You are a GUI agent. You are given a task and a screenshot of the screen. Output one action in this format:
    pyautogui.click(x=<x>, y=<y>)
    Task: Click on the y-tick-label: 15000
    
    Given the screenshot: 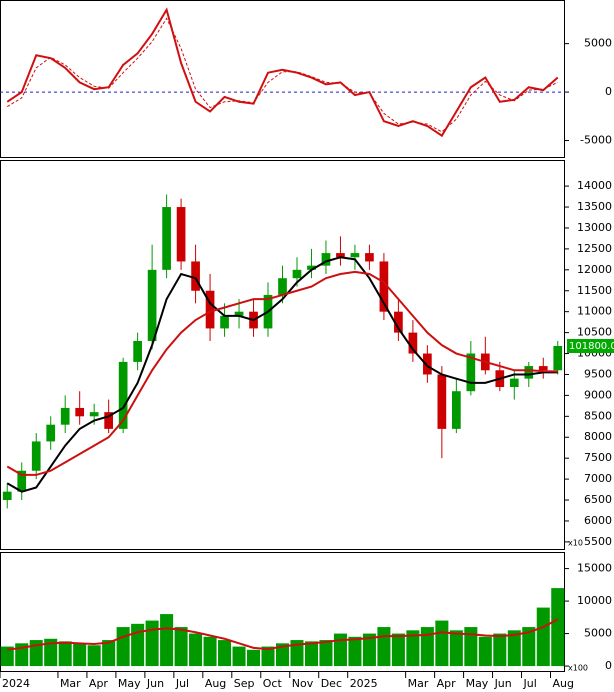 What is the action you would take?
    pyautogui.click(x=594, y=568)
    